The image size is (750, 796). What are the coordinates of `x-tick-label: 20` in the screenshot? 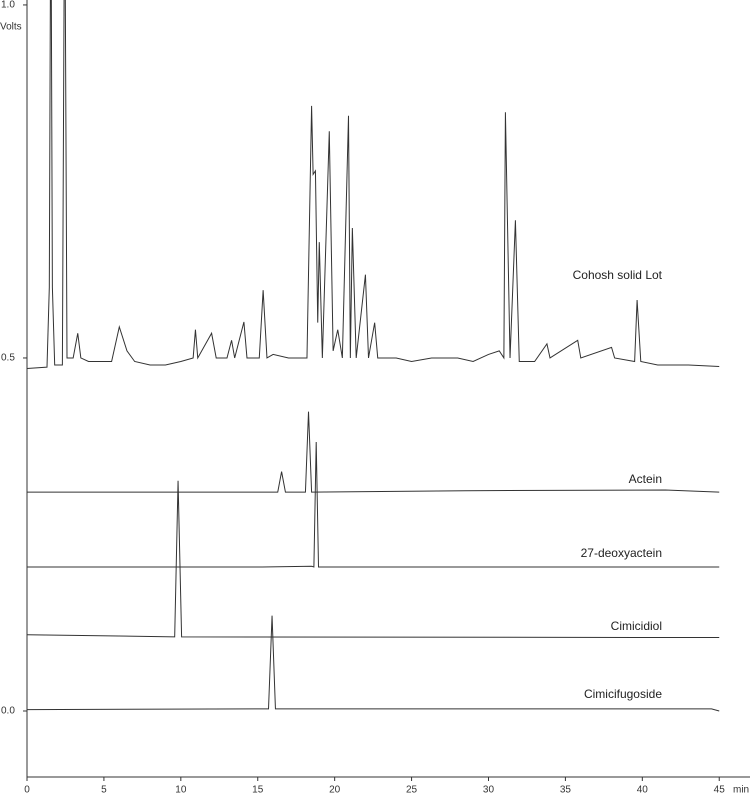 It's located at (335, 790).